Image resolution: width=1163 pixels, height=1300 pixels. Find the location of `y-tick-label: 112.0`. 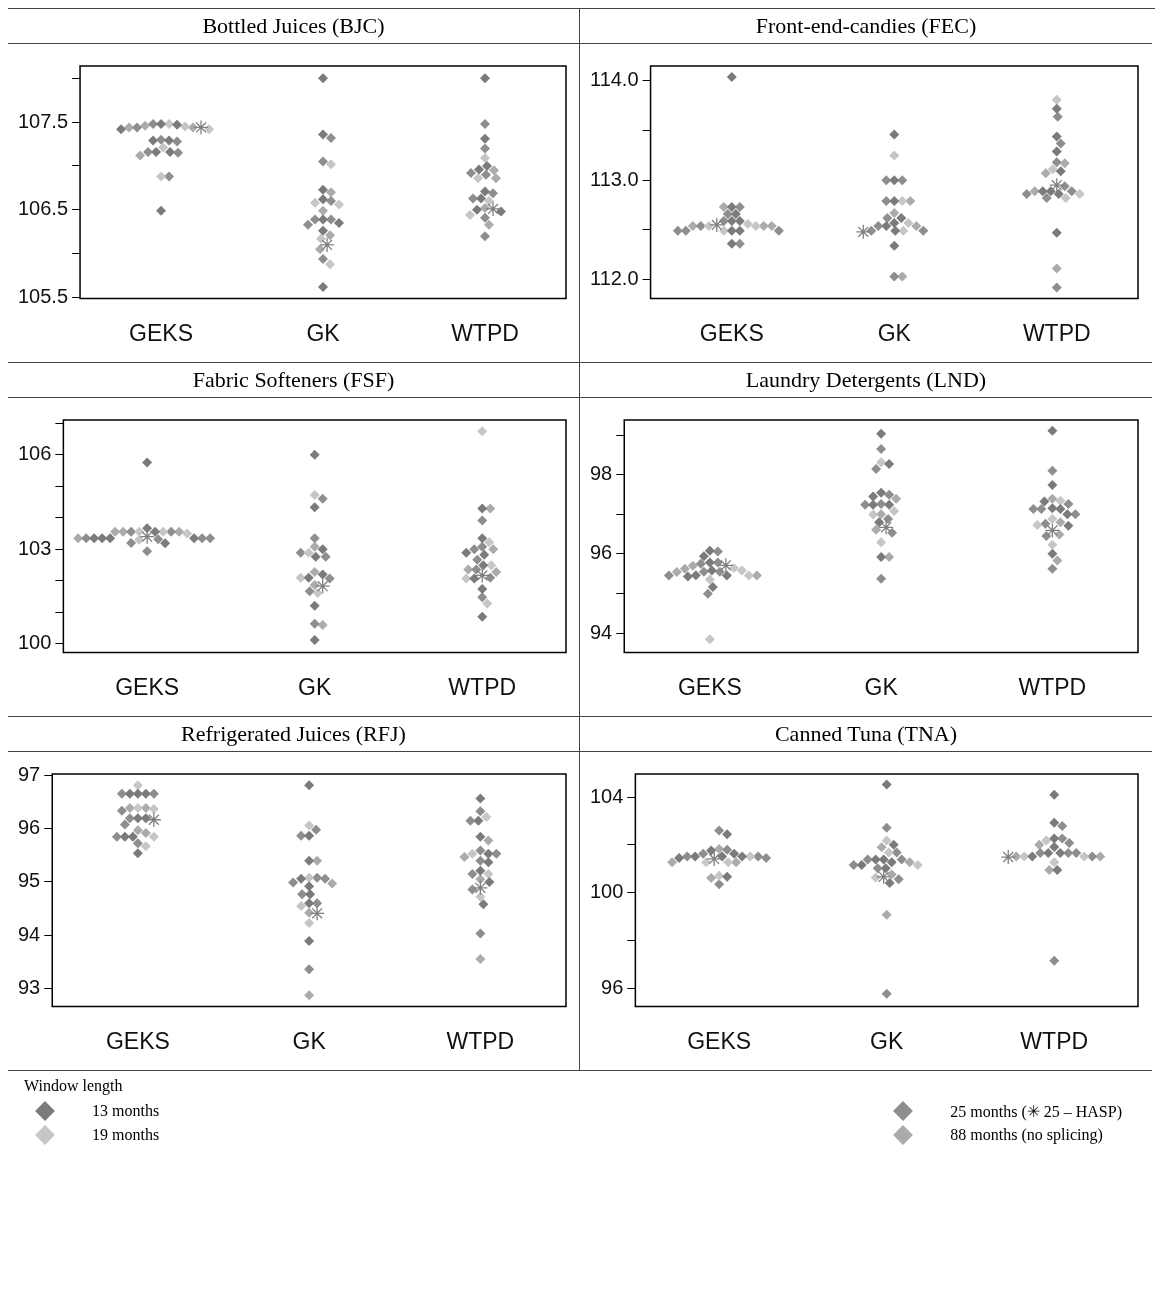

y-tick-label: 112.0 is located at coordinates (614, 278).